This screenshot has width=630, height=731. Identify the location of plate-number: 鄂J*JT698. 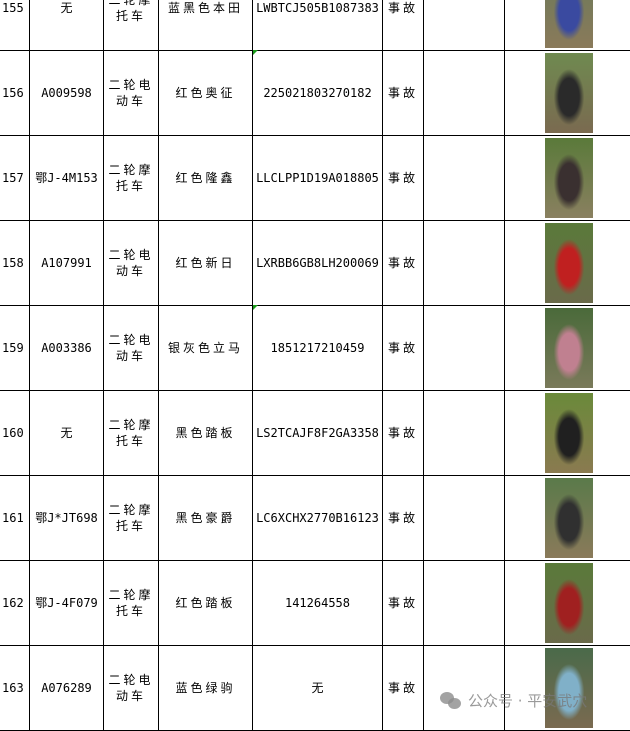
(67, 517).